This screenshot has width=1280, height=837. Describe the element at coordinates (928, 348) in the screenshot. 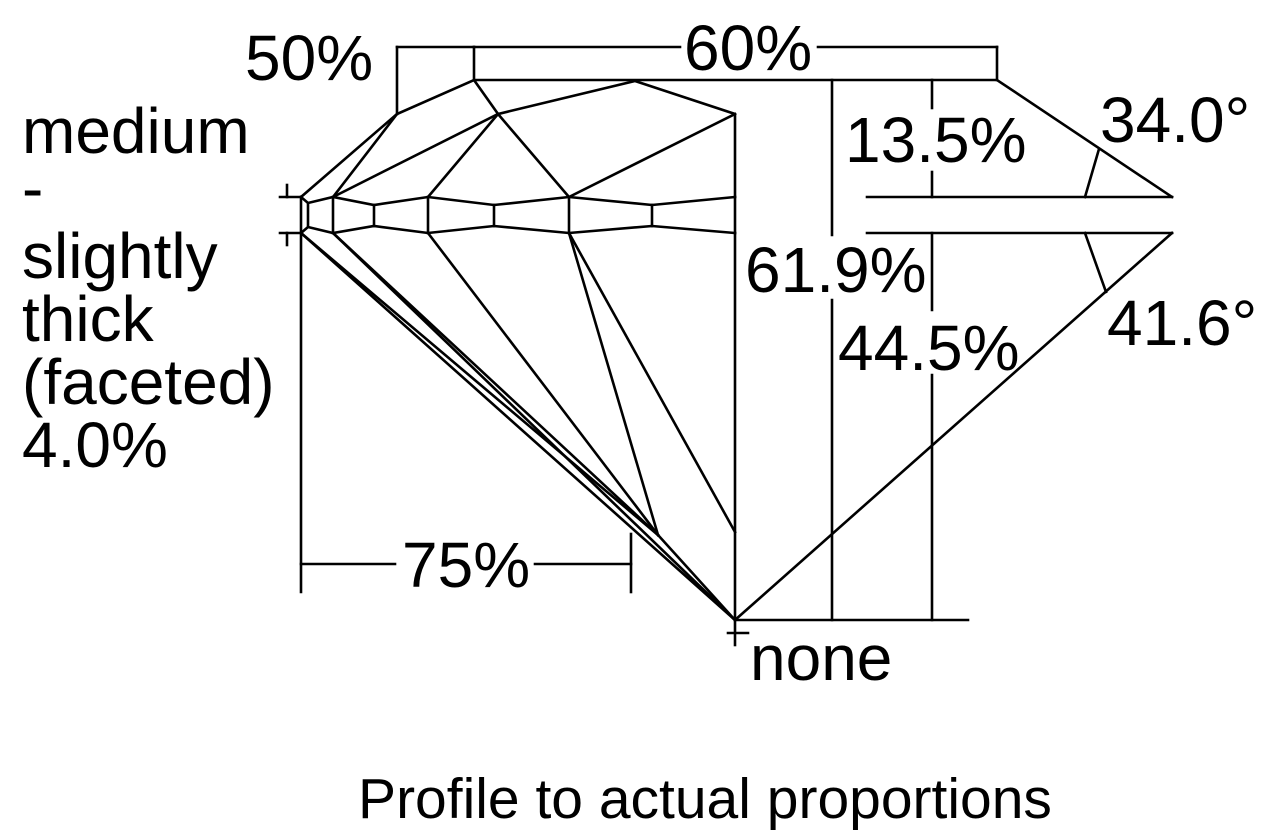

I see `pavilion-depth-label: 44.5%` at that location.